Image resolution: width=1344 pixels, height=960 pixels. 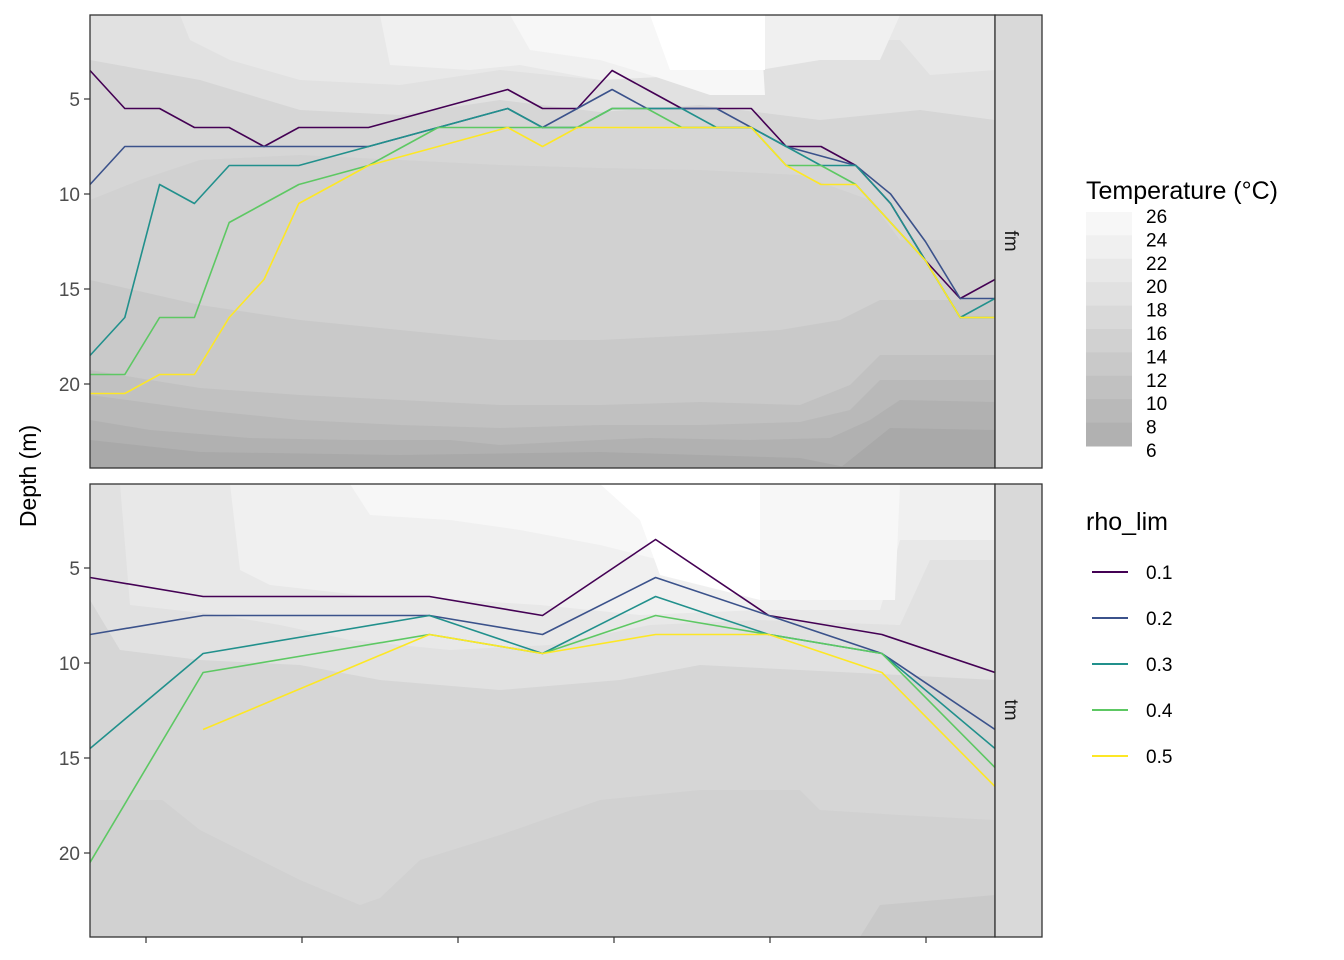 I want to click on y-axis: 5 10 15 20 5 10 15 20, so click(x=74, y=477).